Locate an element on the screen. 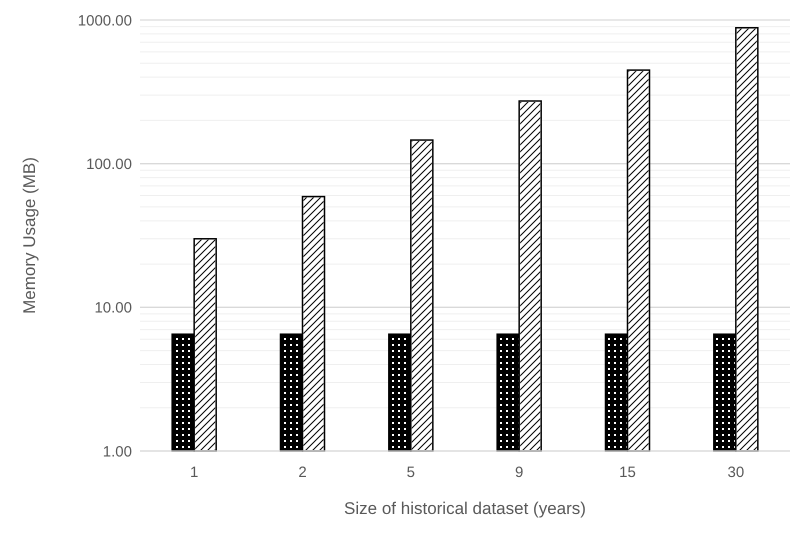 The width and height of the screenshot is (808, 533). x-axis-title: Size of historical dataset (years) is located at coordinates (465, 508).